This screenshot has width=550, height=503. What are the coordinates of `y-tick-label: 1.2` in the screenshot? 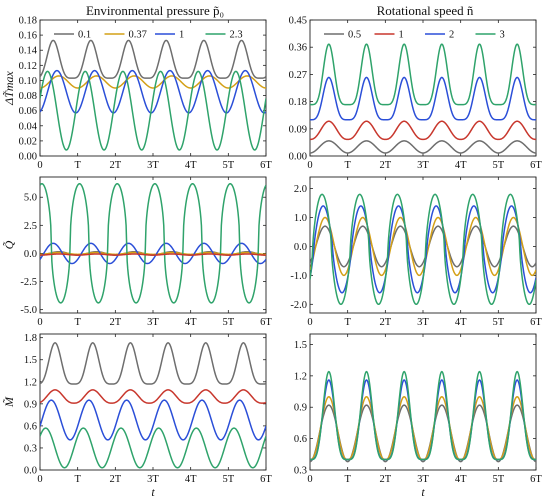 It's located at (300, 376).